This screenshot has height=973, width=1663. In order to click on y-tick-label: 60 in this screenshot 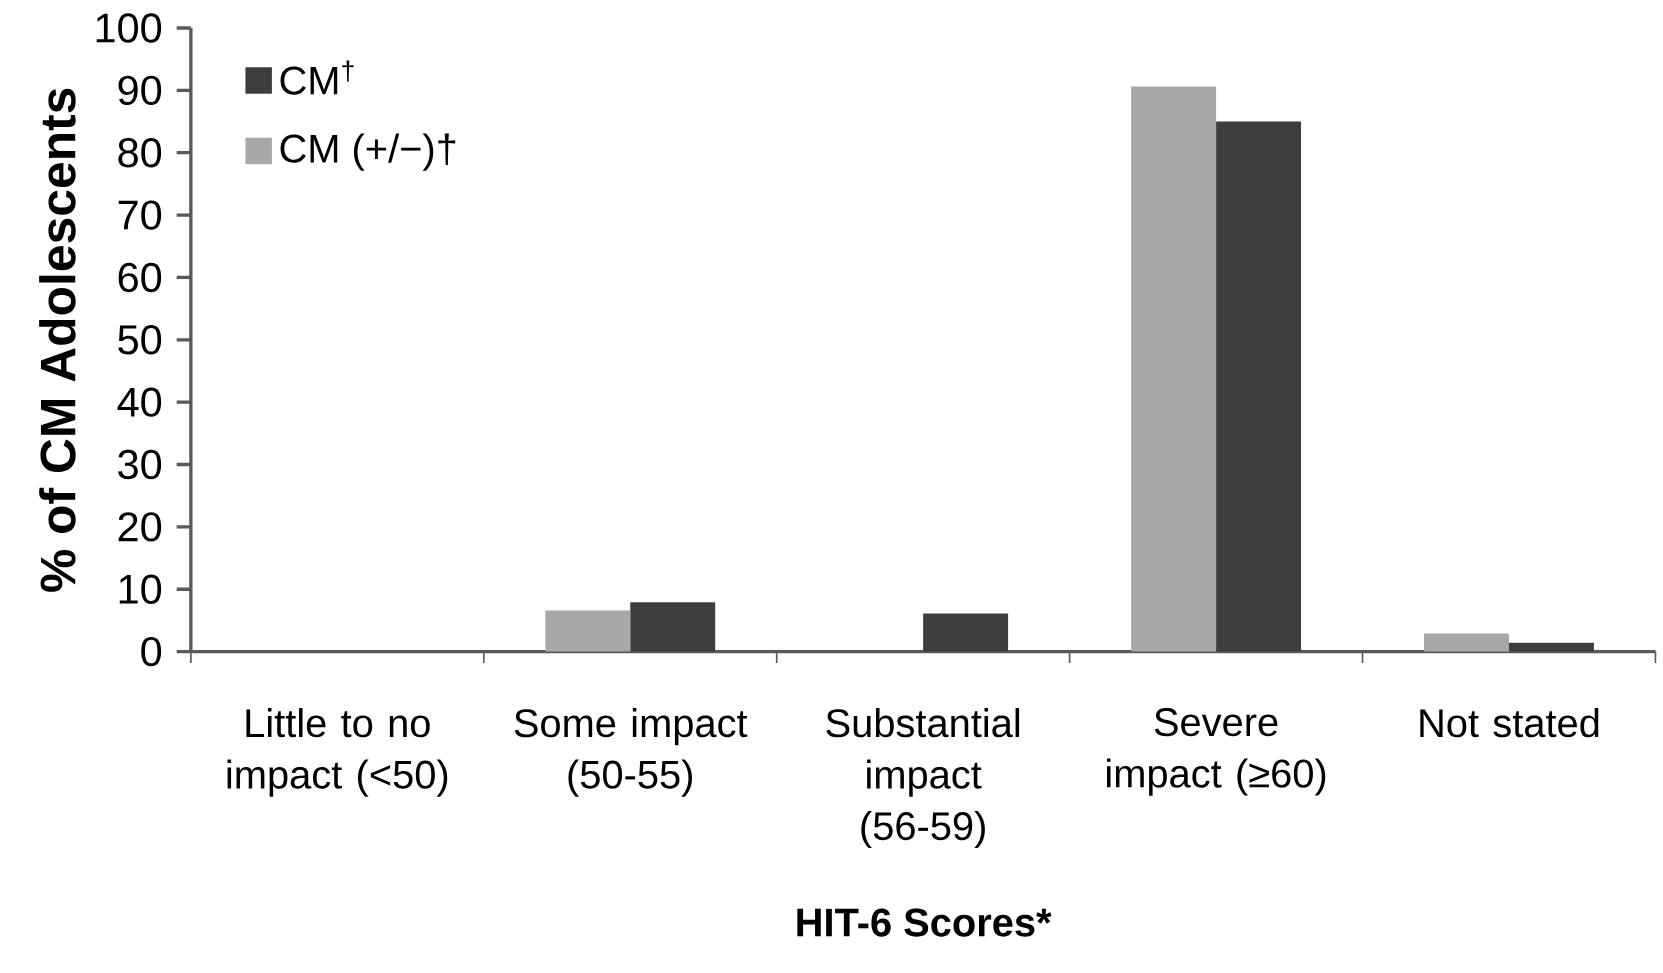, I will do `click(140, 277)`.